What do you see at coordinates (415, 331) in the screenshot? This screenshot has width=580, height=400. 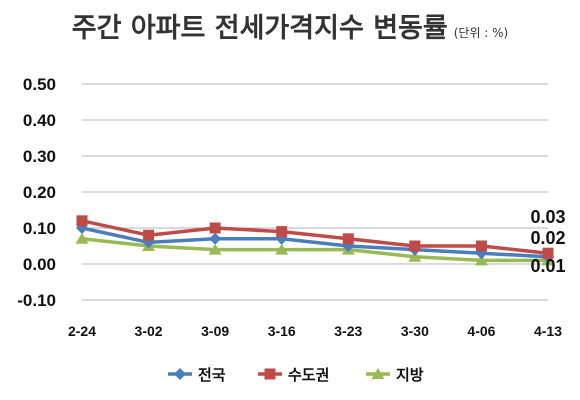 I see `x-tick-label: 3-30` at bounding box center [415, 331].